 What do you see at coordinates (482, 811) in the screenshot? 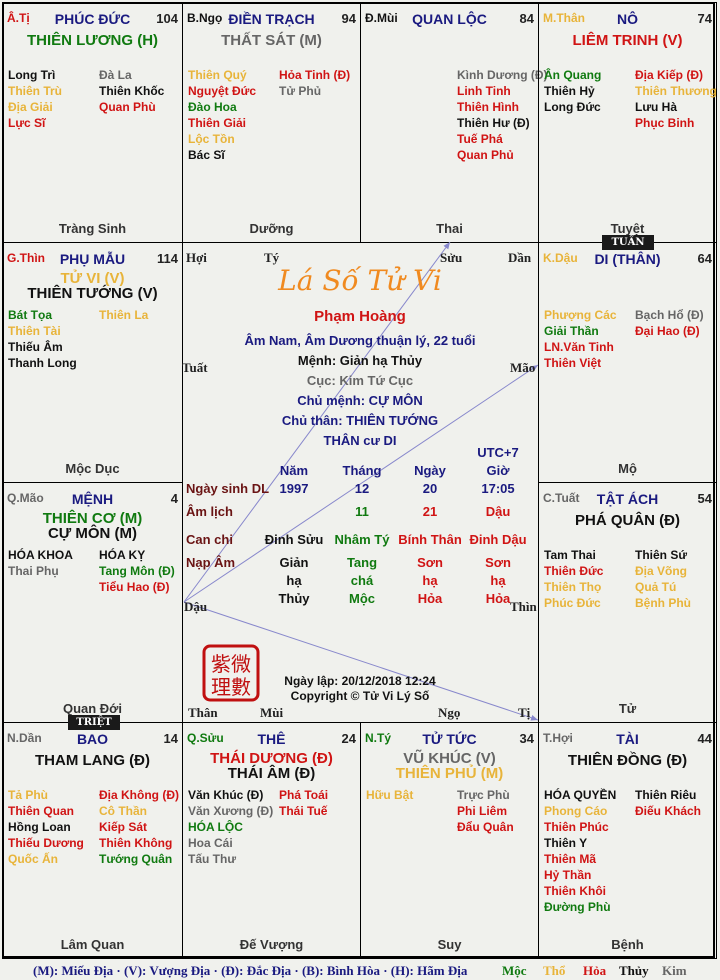
I see `minor-star: Phi Liêm` at bounding box center [482, 811].